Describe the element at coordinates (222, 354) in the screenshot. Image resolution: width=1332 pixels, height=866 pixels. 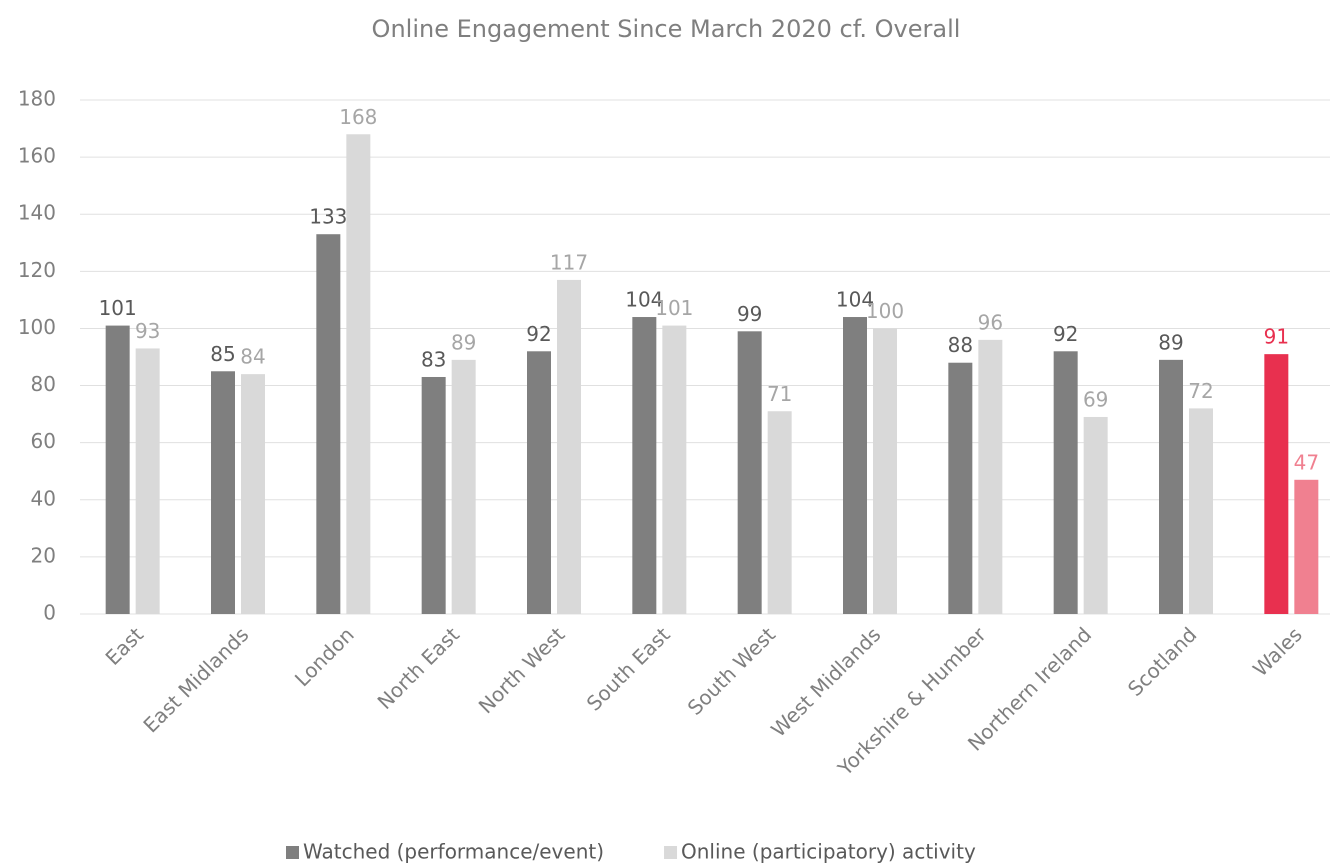
I see `data-label: 85` at that location.